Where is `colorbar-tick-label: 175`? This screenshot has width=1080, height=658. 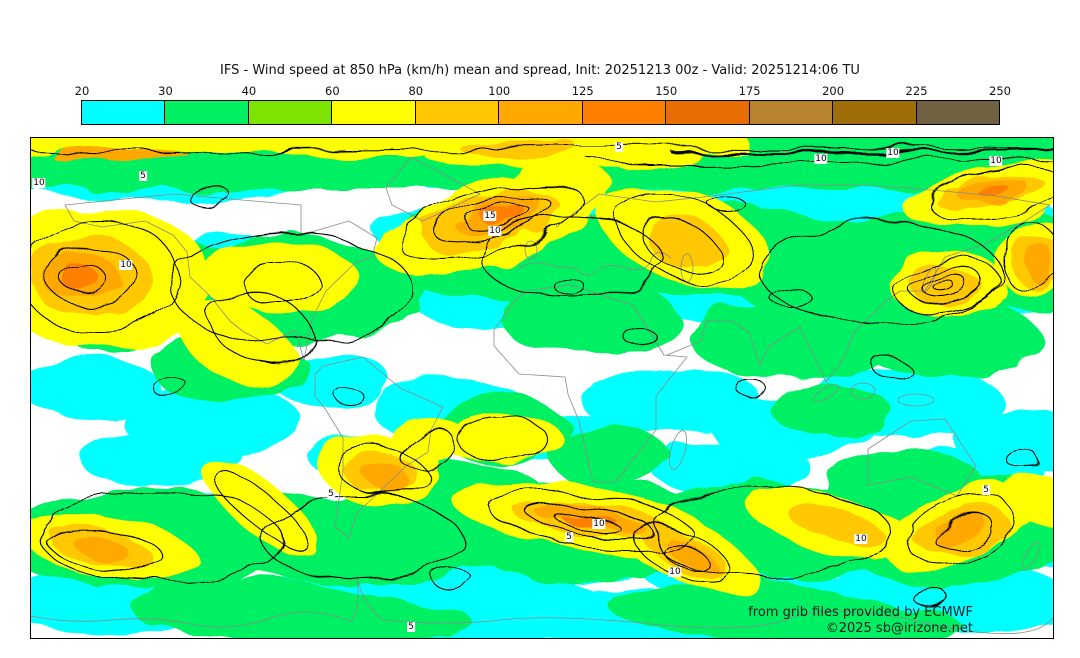
colorbar-tick-label: 175 is located at coordinates (749, 91).